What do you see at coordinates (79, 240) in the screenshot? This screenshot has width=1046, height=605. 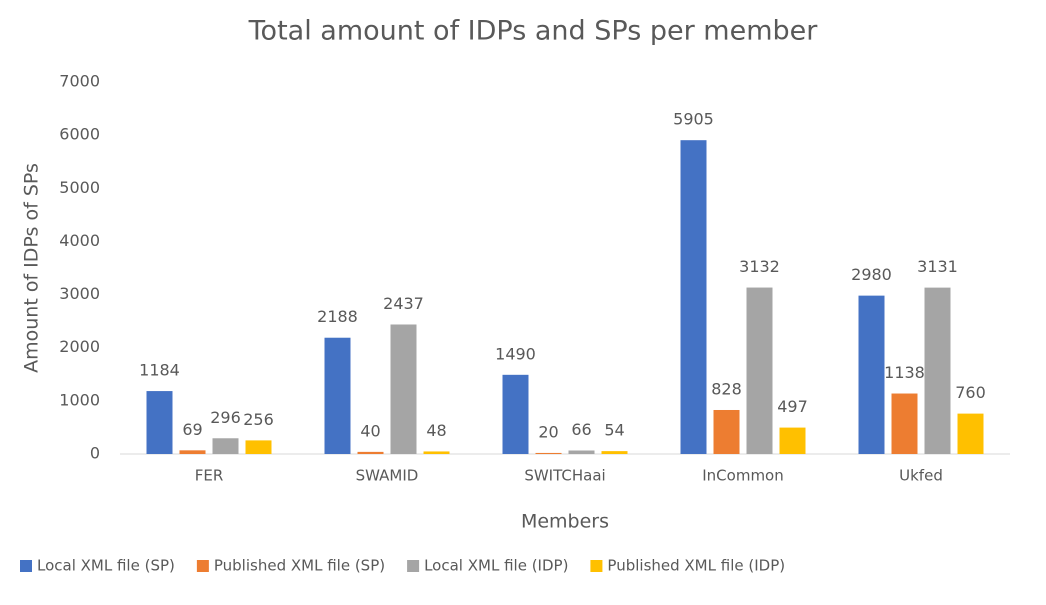 I see `y-tick-label: 4000` at bounding box center [79, 240].